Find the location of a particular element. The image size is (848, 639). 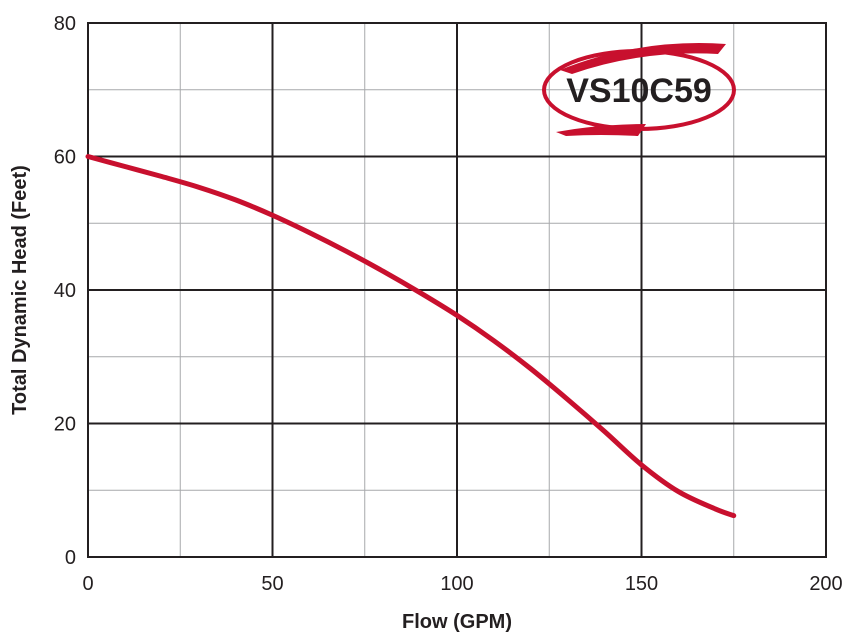

x-tick-label: 0 is located at coordinates (87, 584).